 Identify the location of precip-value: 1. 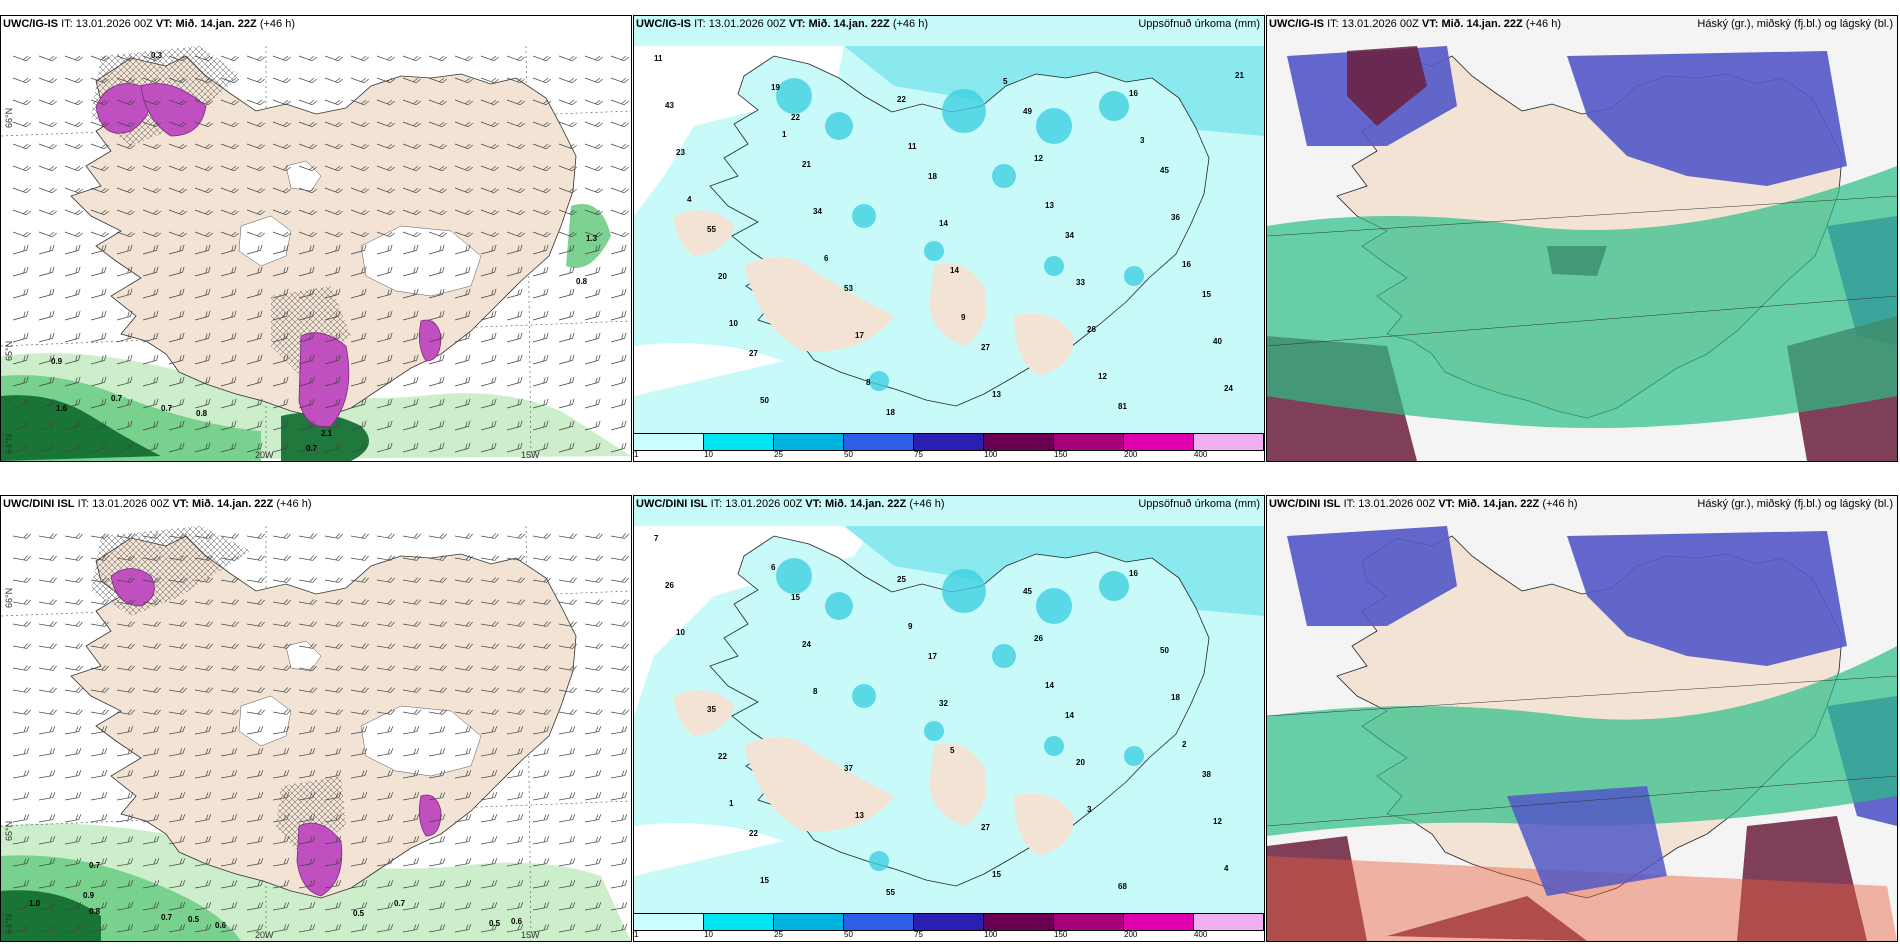
(784, 134).